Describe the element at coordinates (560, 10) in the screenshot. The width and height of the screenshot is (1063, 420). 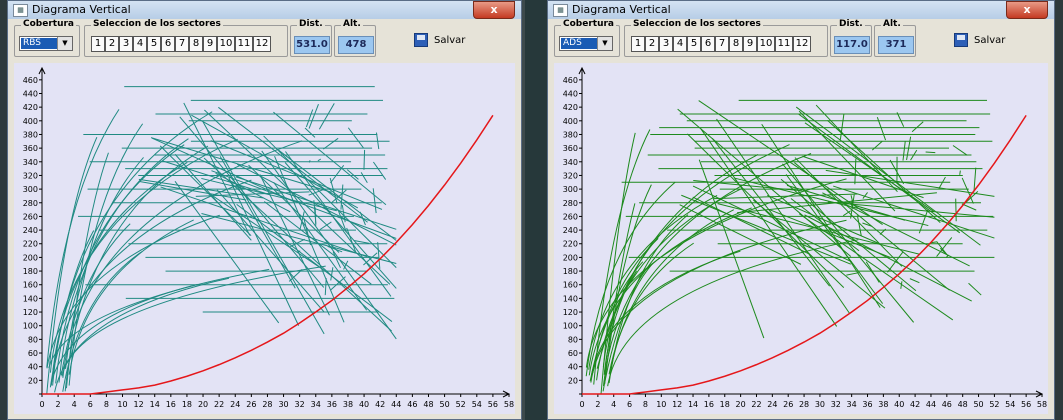
I see `app-icon: ▦` at that location.